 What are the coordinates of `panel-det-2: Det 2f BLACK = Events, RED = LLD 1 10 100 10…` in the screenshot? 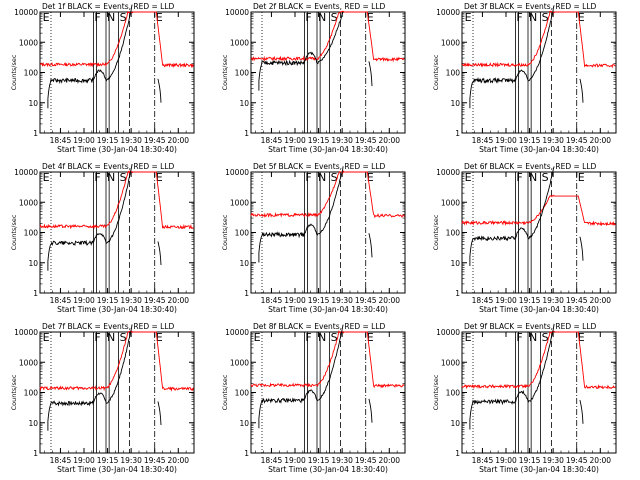 It's located at (313, 78).